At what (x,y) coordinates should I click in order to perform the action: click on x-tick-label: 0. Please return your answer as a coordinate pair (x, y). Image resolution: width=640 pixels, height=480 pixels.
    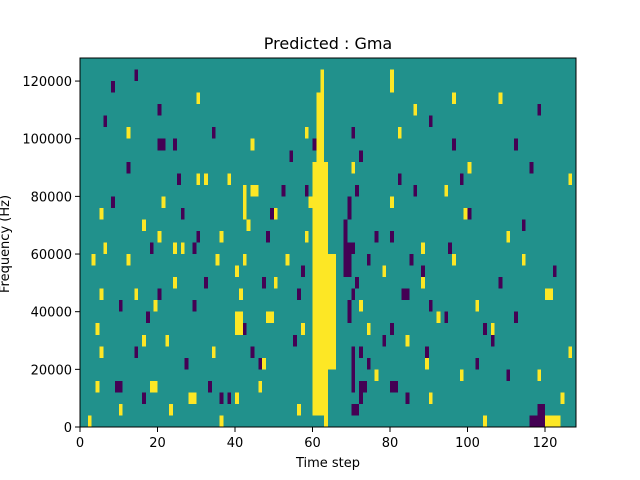
    Looking at the image, I should click on (80, 443).